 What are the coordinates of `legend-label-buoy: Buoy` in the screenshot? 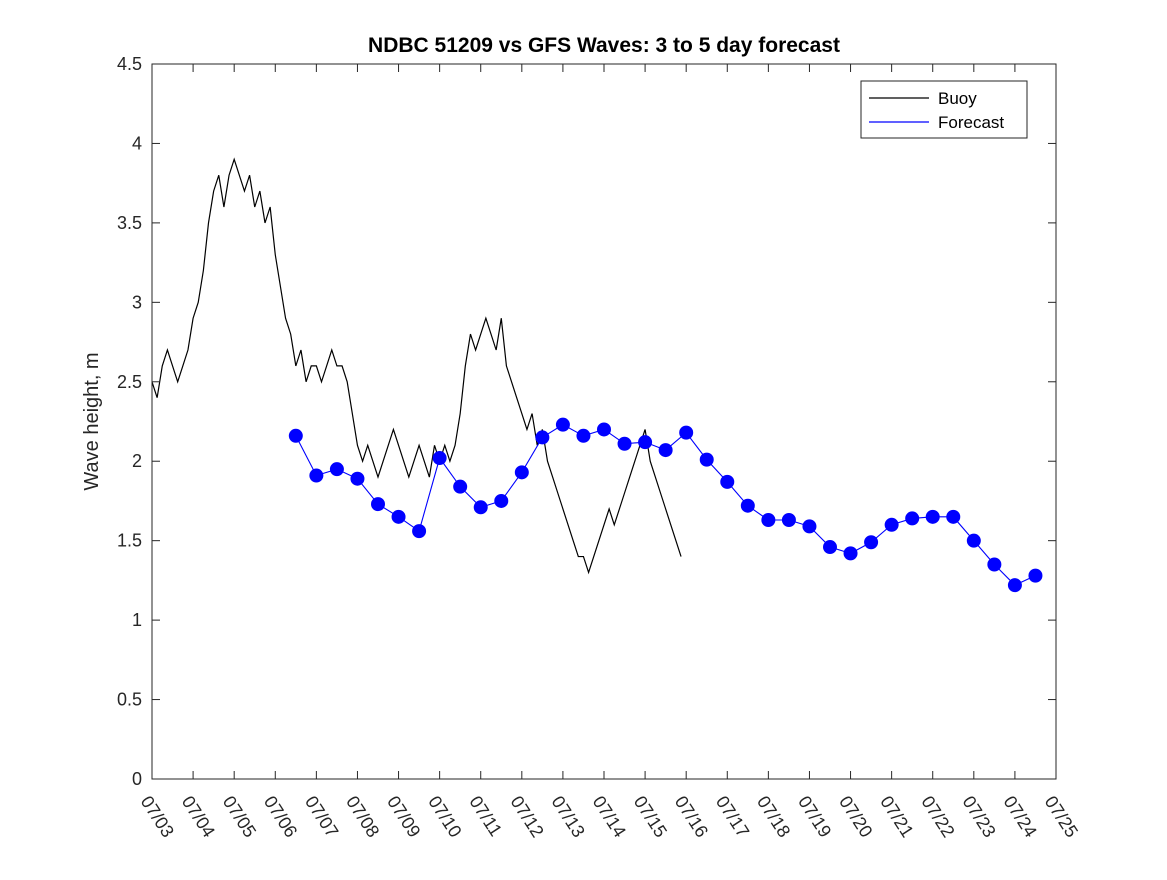 It's located at (957, 98).